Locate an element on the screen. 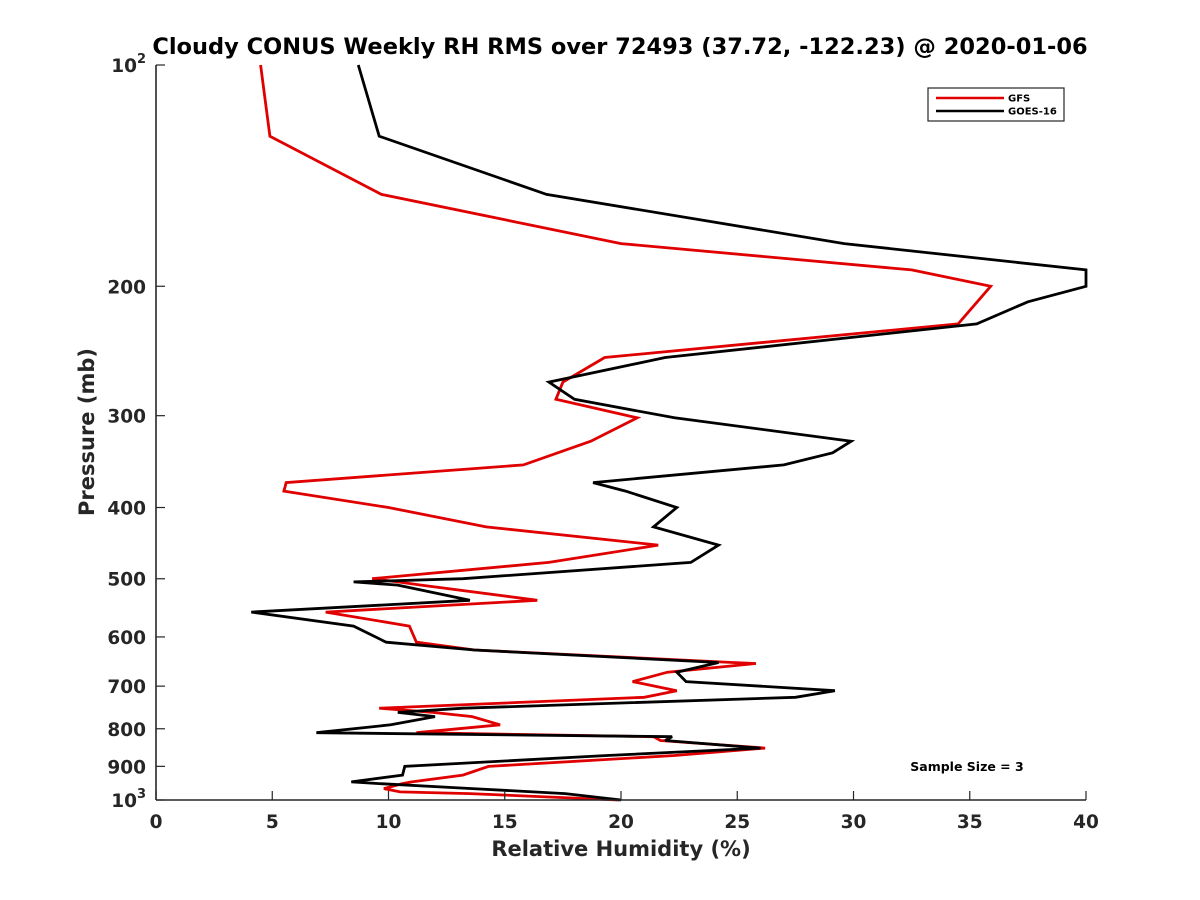  x-tick-label: 35 is located at coordinates (970, 822).